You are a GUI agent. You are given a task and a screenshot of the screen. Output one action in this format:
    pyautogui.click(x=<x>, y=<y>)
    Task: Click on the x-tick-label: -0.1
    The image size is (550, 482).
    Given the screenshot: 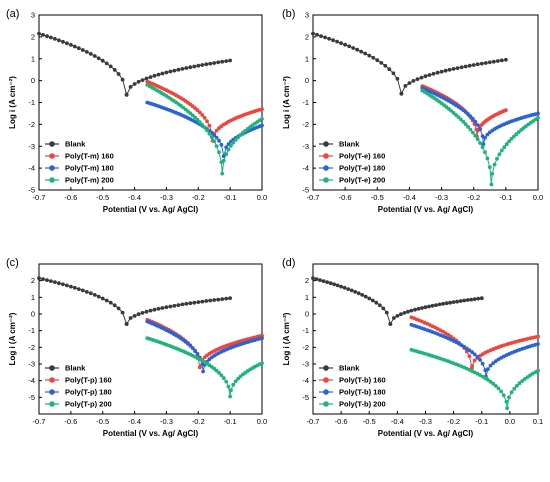 What is the action you would take?
    pyautogui.click(x=230, y=421)
    